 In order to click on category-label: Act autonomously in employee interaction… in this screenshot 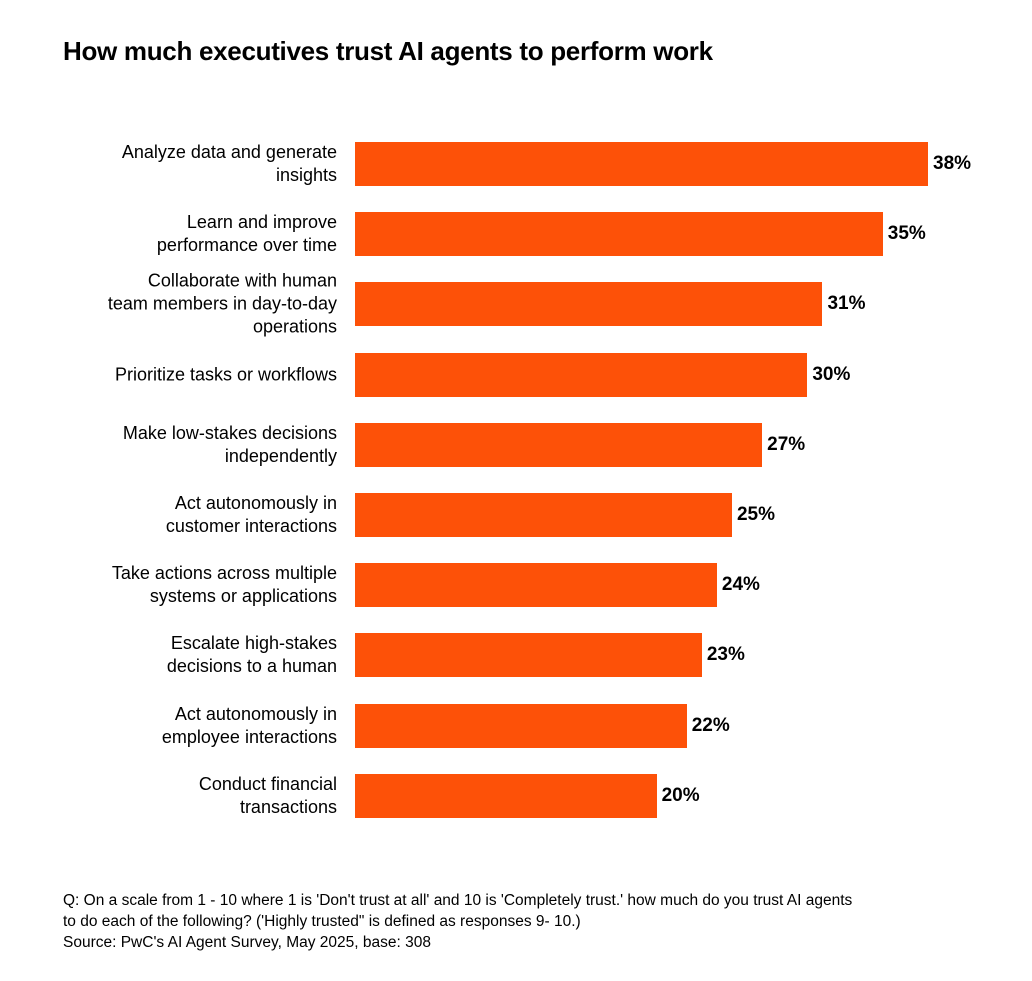, I will do `click(249, 725)`.